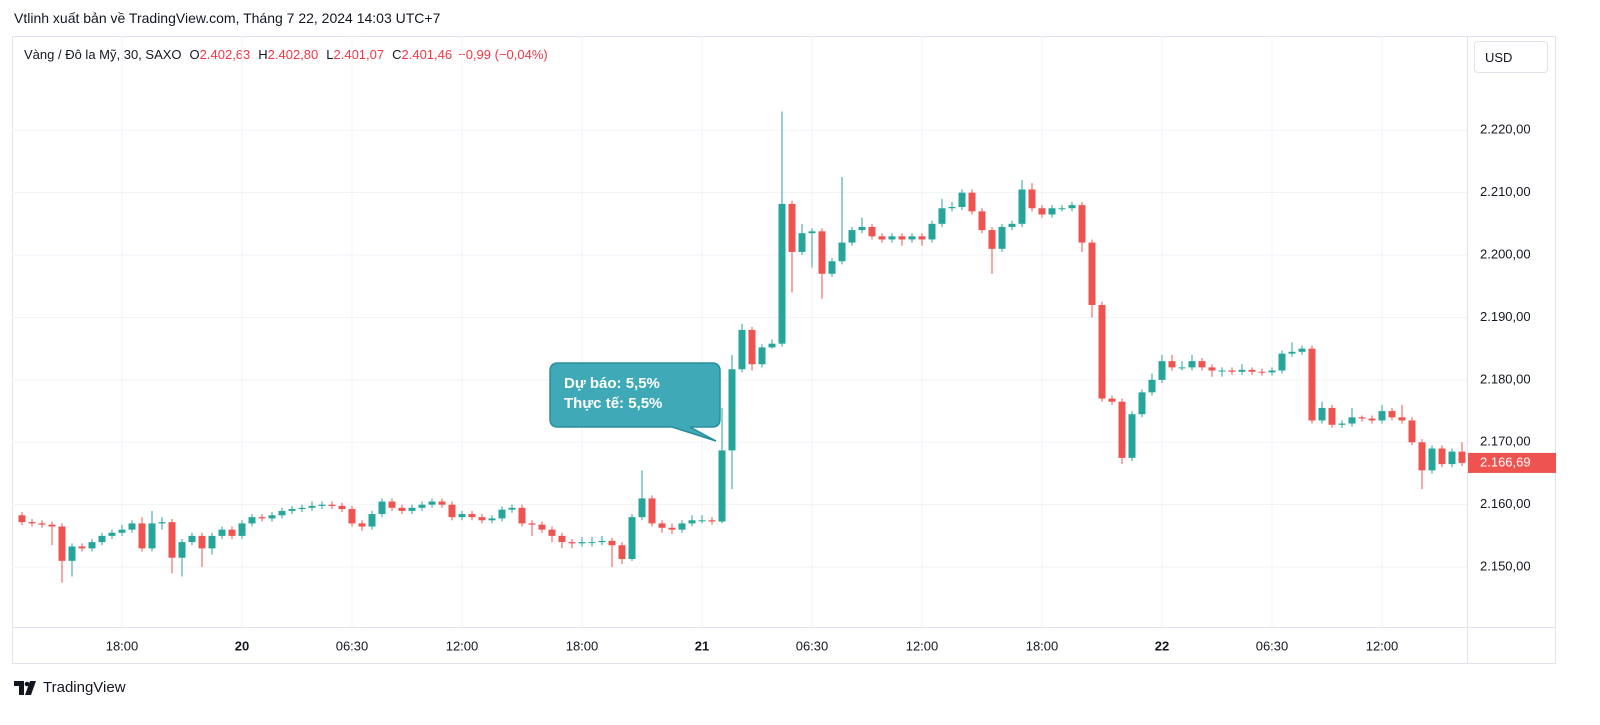  Describe the element at coordinates (812, 645) in the screenshot. I see `x-tick-label: 06:30` at that location.